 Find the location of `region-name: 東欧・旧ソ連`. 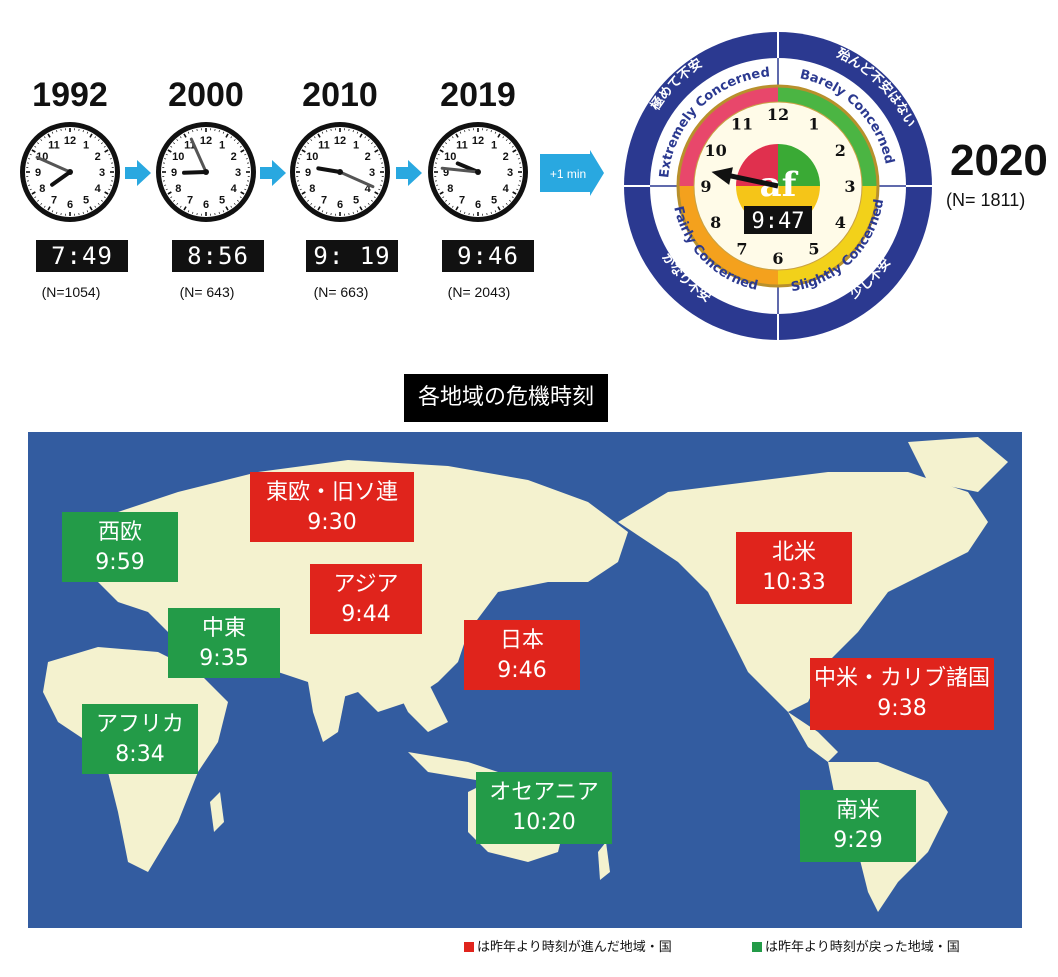

region-name: 東欧・旧ソ連 is located at coordinates (331, 492).